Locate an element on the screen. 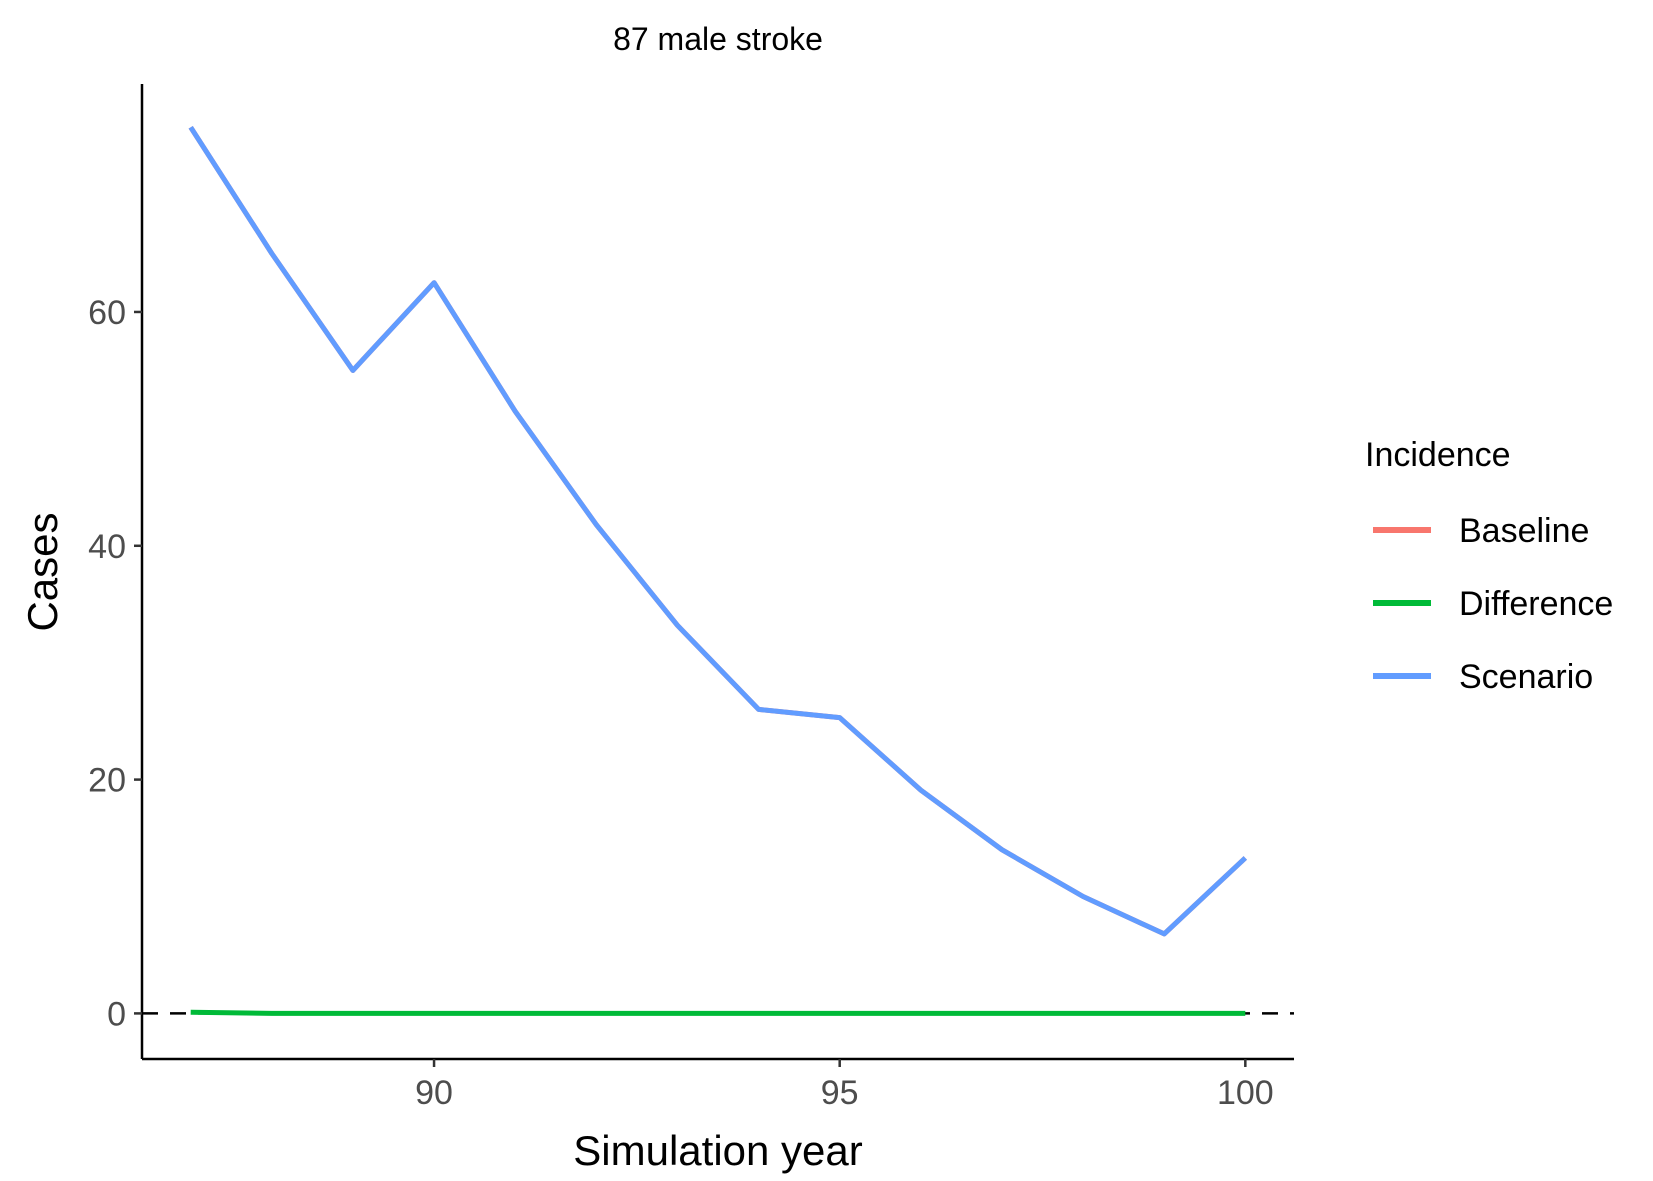 This screenshot has height=1181, width=1653. legend-entries: Baseline Difference Scenario is located at coordinates (1493, 604).